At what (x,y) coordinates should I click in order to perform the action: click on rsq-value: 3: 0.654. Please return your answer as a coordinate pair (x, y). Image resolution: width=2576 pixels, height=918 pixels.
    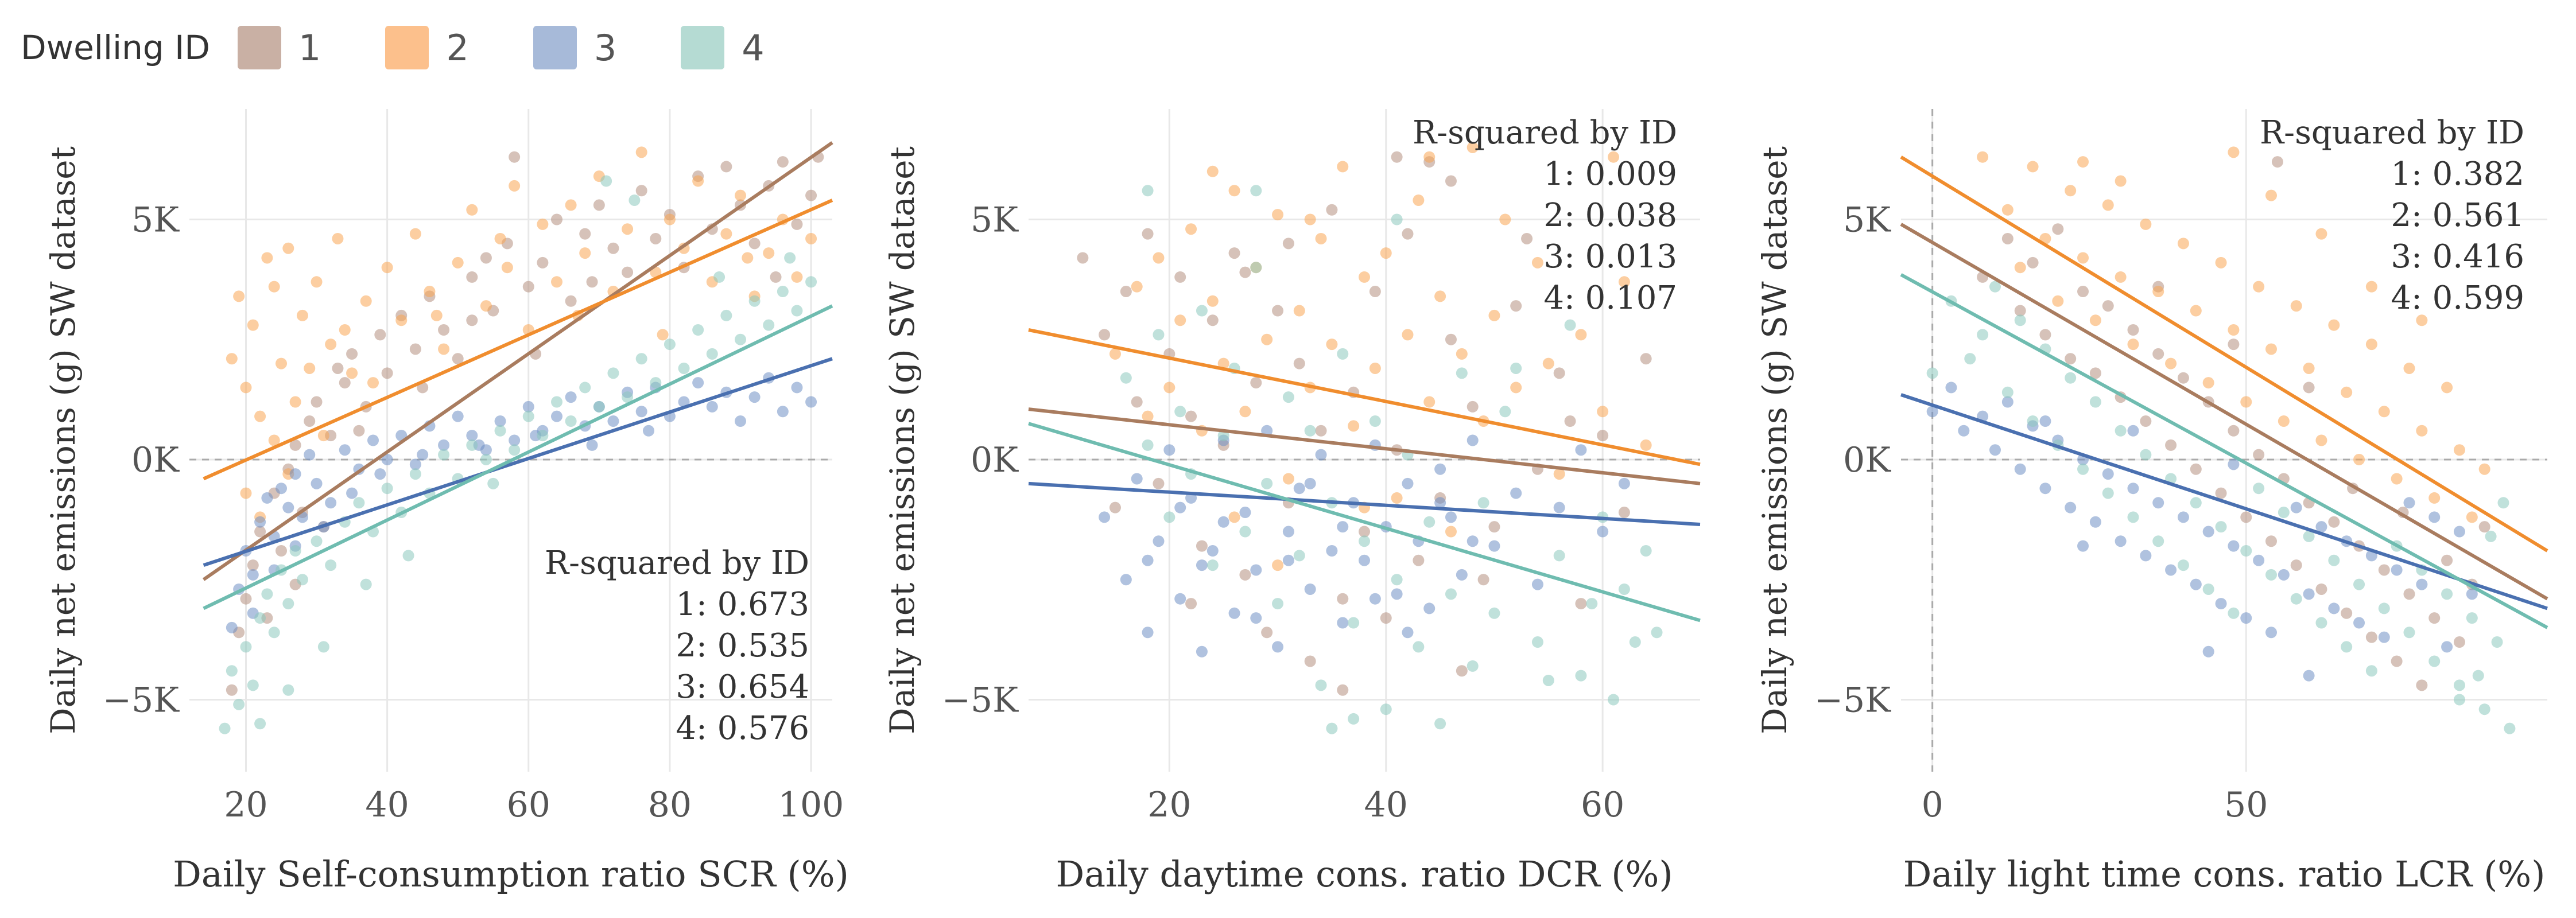
    Looking at the image, I should click on (742, 687).